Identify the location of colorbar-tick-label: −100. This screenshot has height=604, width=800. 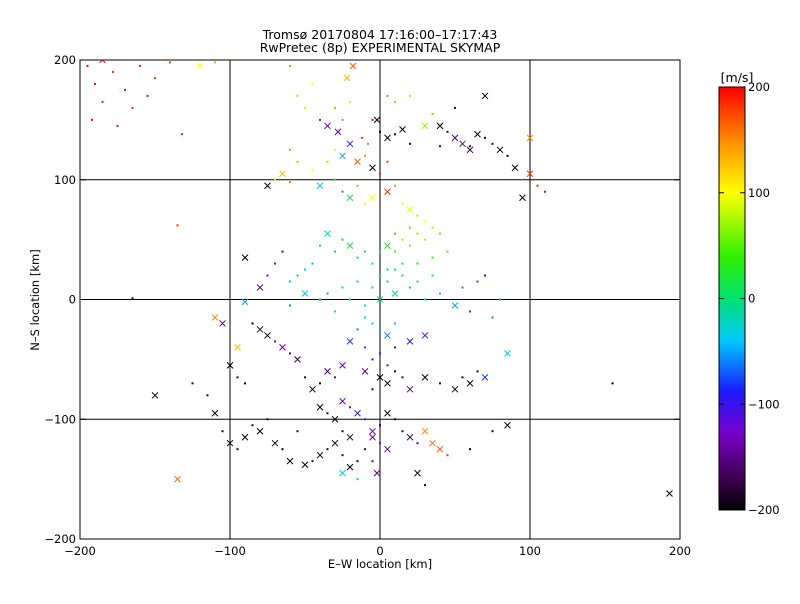
(764, 404).